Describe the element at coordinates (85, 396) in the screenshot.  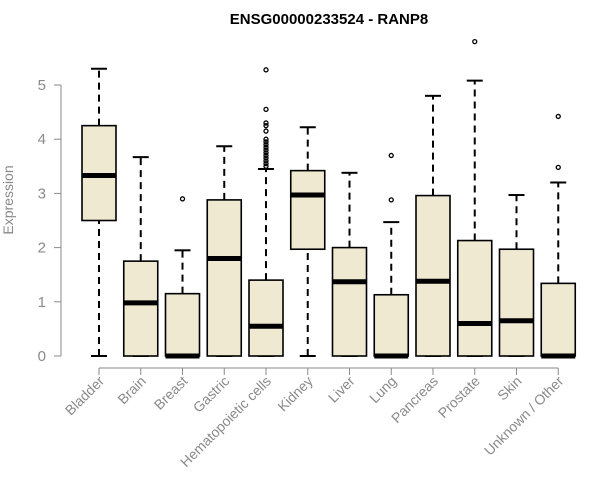
I see `x-tick-label: Bladder` at that location.